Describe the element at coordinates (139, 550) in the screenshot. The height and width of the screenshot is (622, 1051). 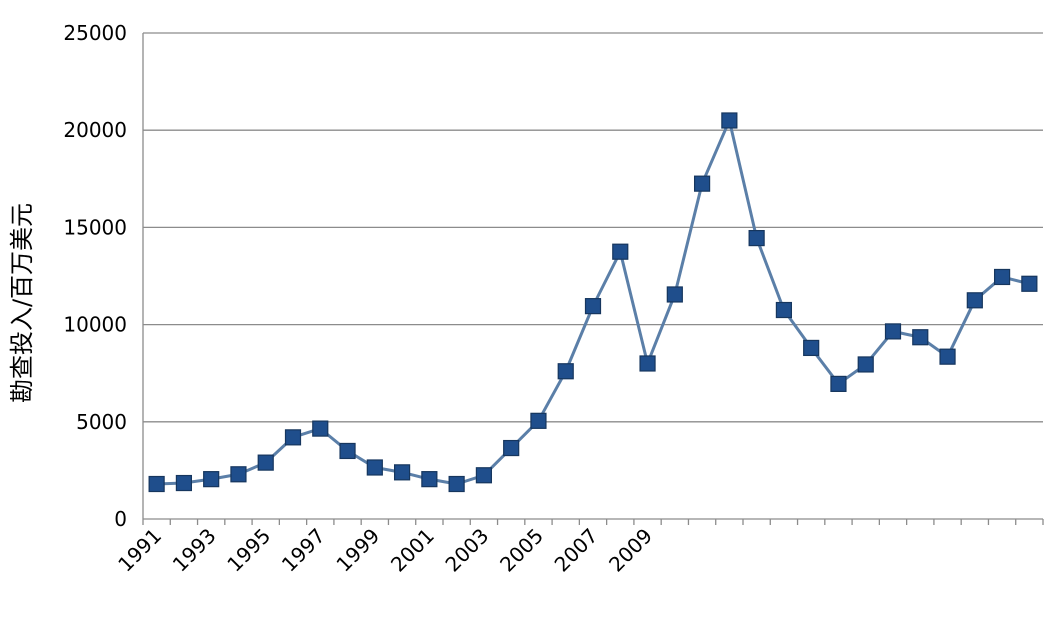
I see `x-tick-label: 1991` at that location.